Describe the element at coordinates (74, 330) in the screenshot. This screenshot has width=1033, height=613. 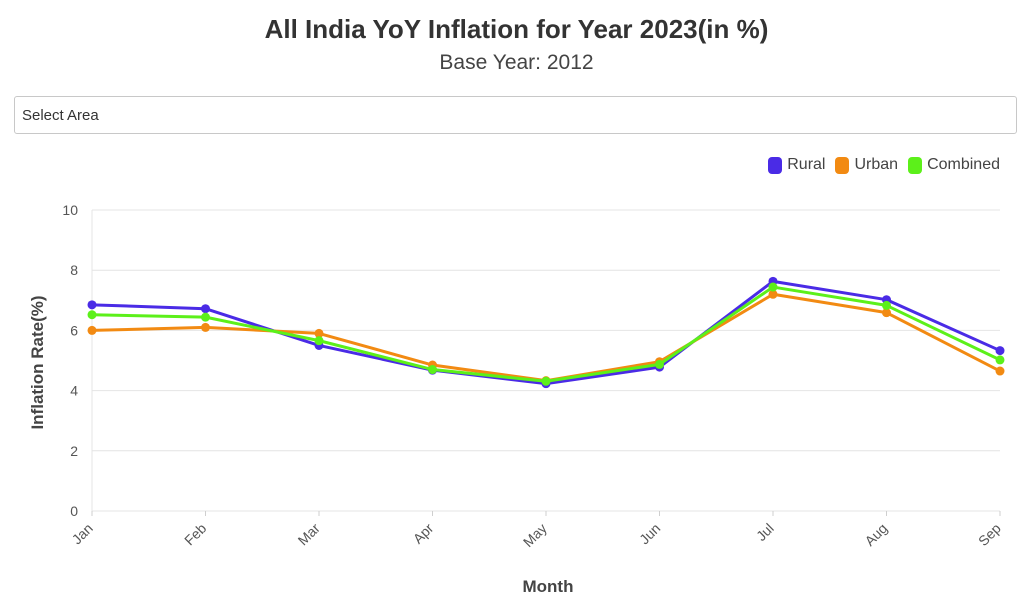
I see `y-tick-label: 6` at that location.